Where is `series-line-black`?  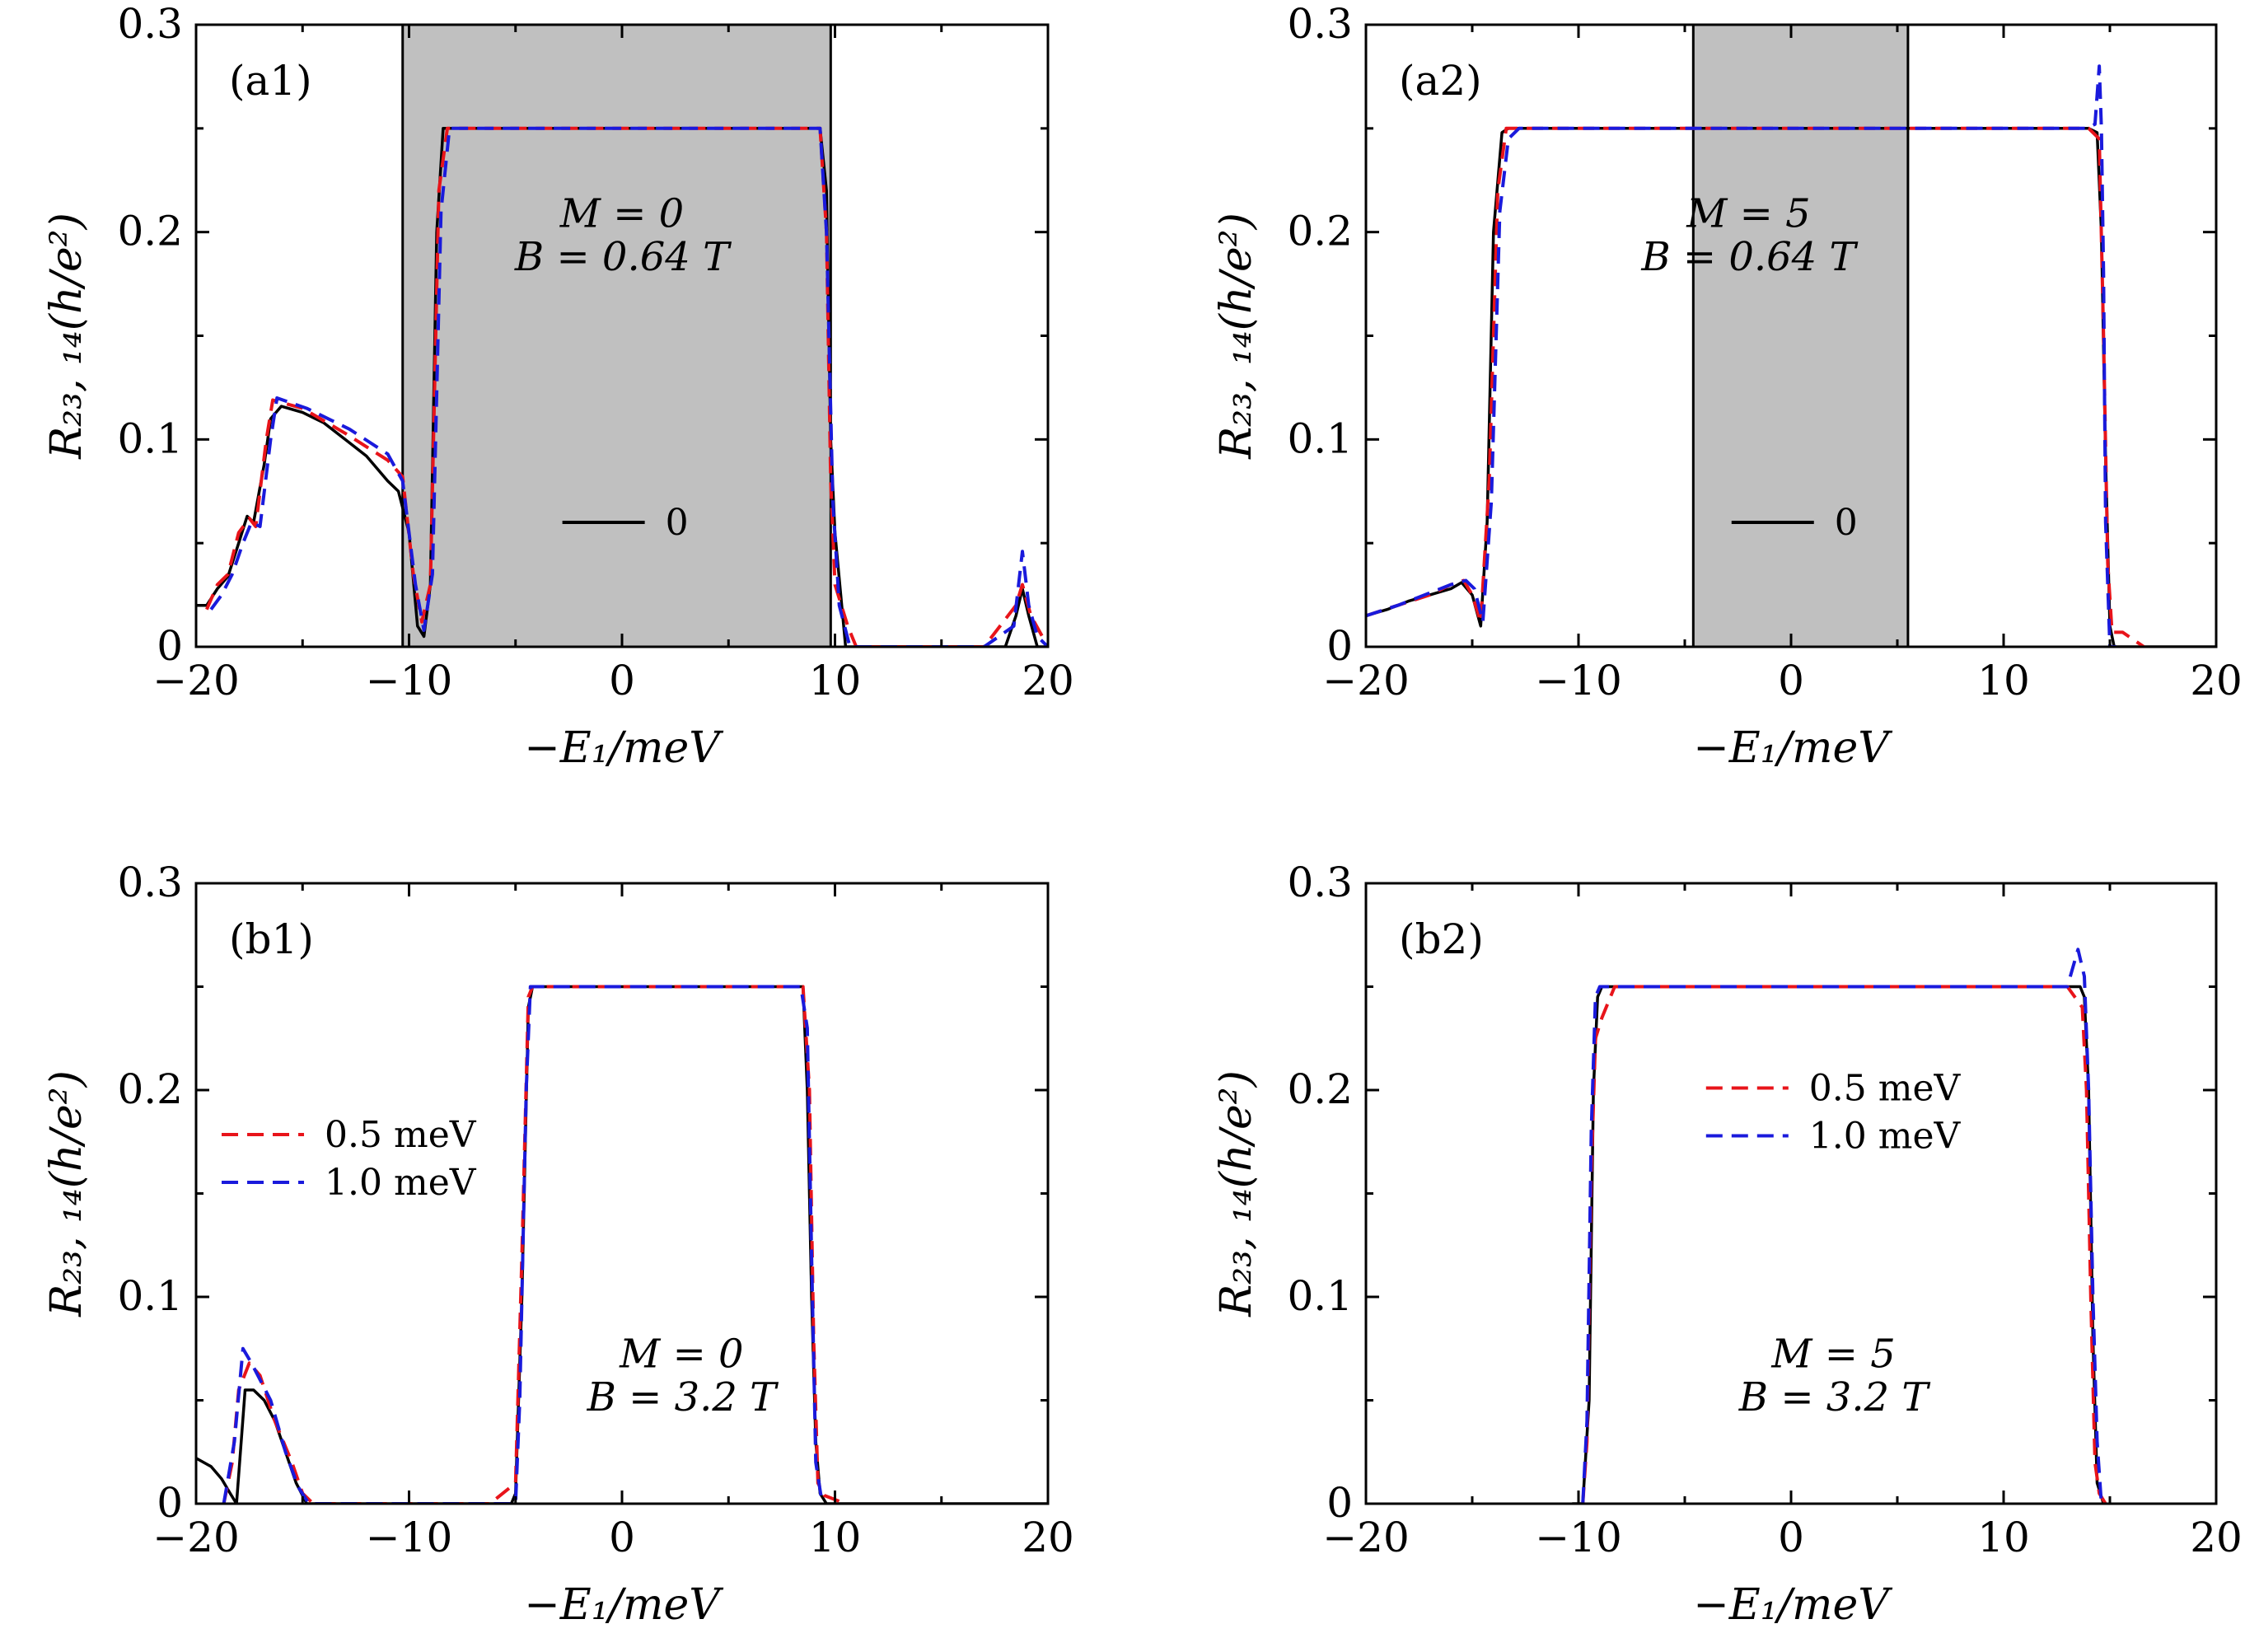 series-line-black is located at coordinates (622, 387).